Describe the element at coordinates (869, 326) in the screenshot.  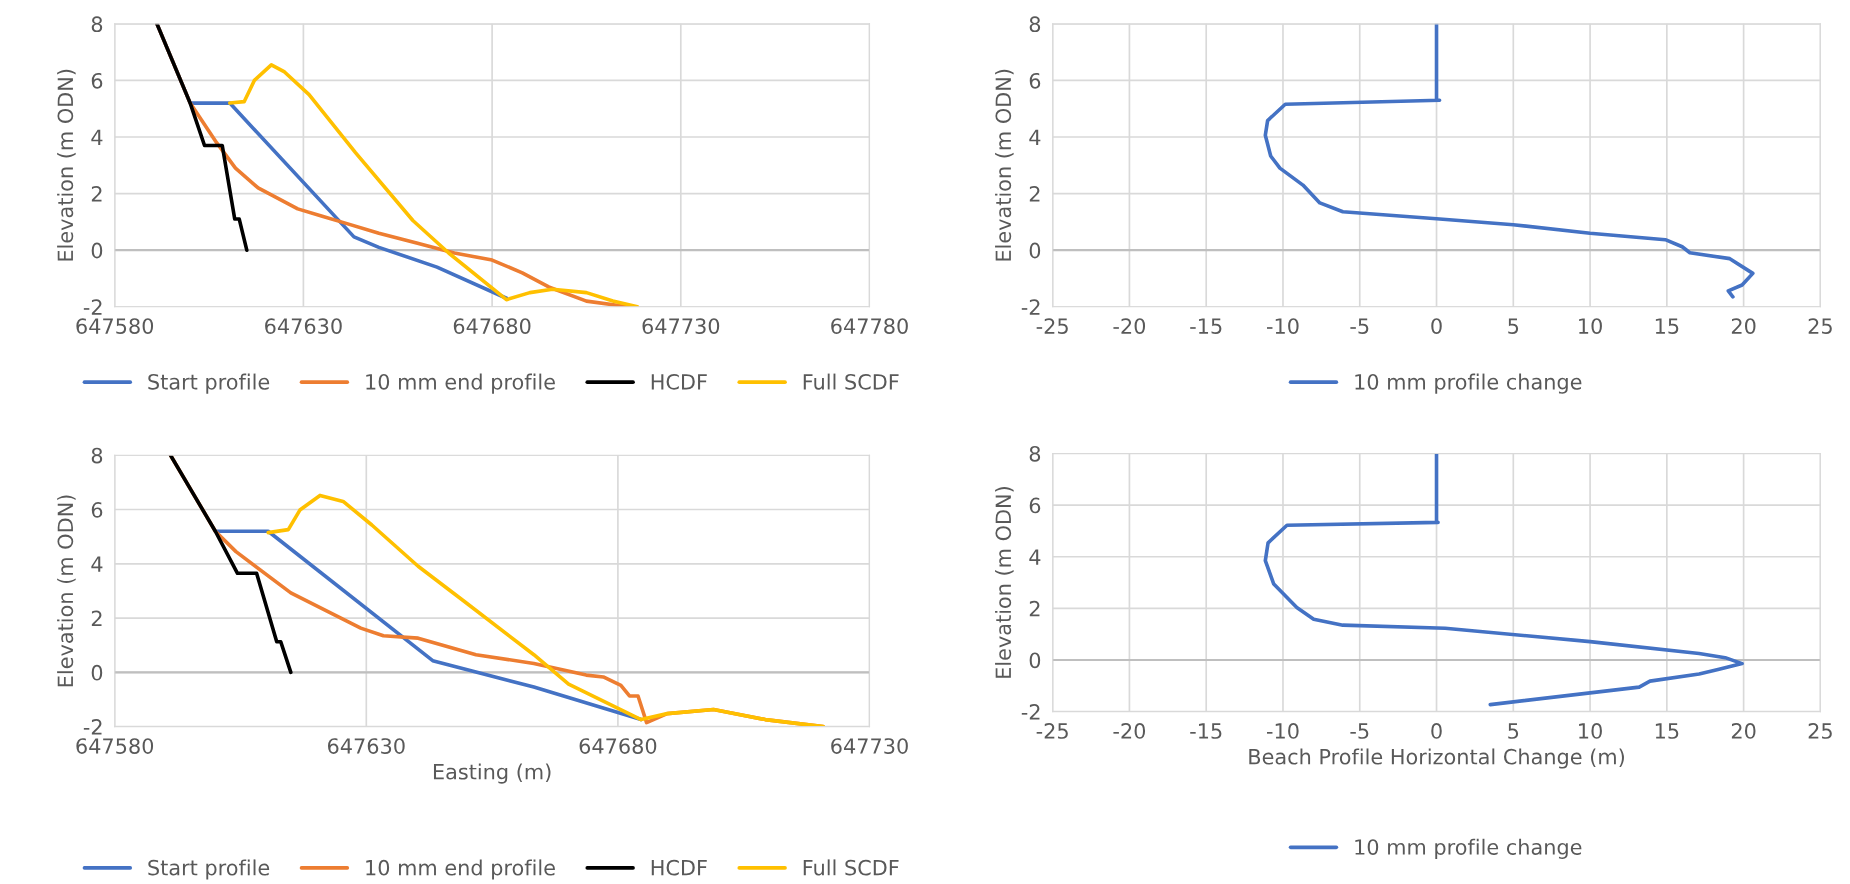
I see `x-tick-label: 647780` at that location.